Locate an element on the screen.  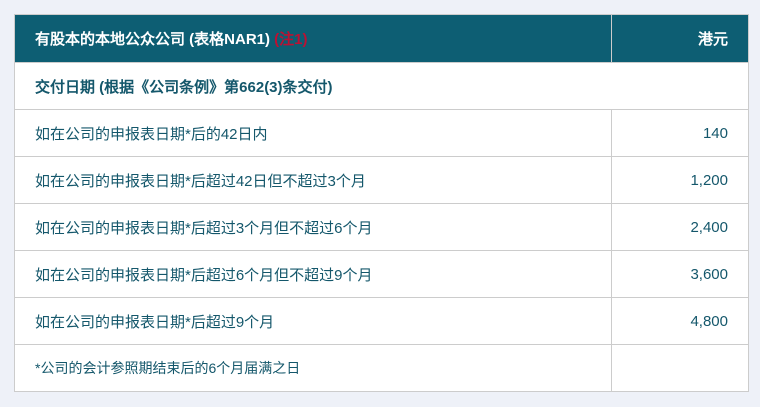
fee-description: 如在公司的申报表日期*后超过9个月 is located at coordinates (313, 321).